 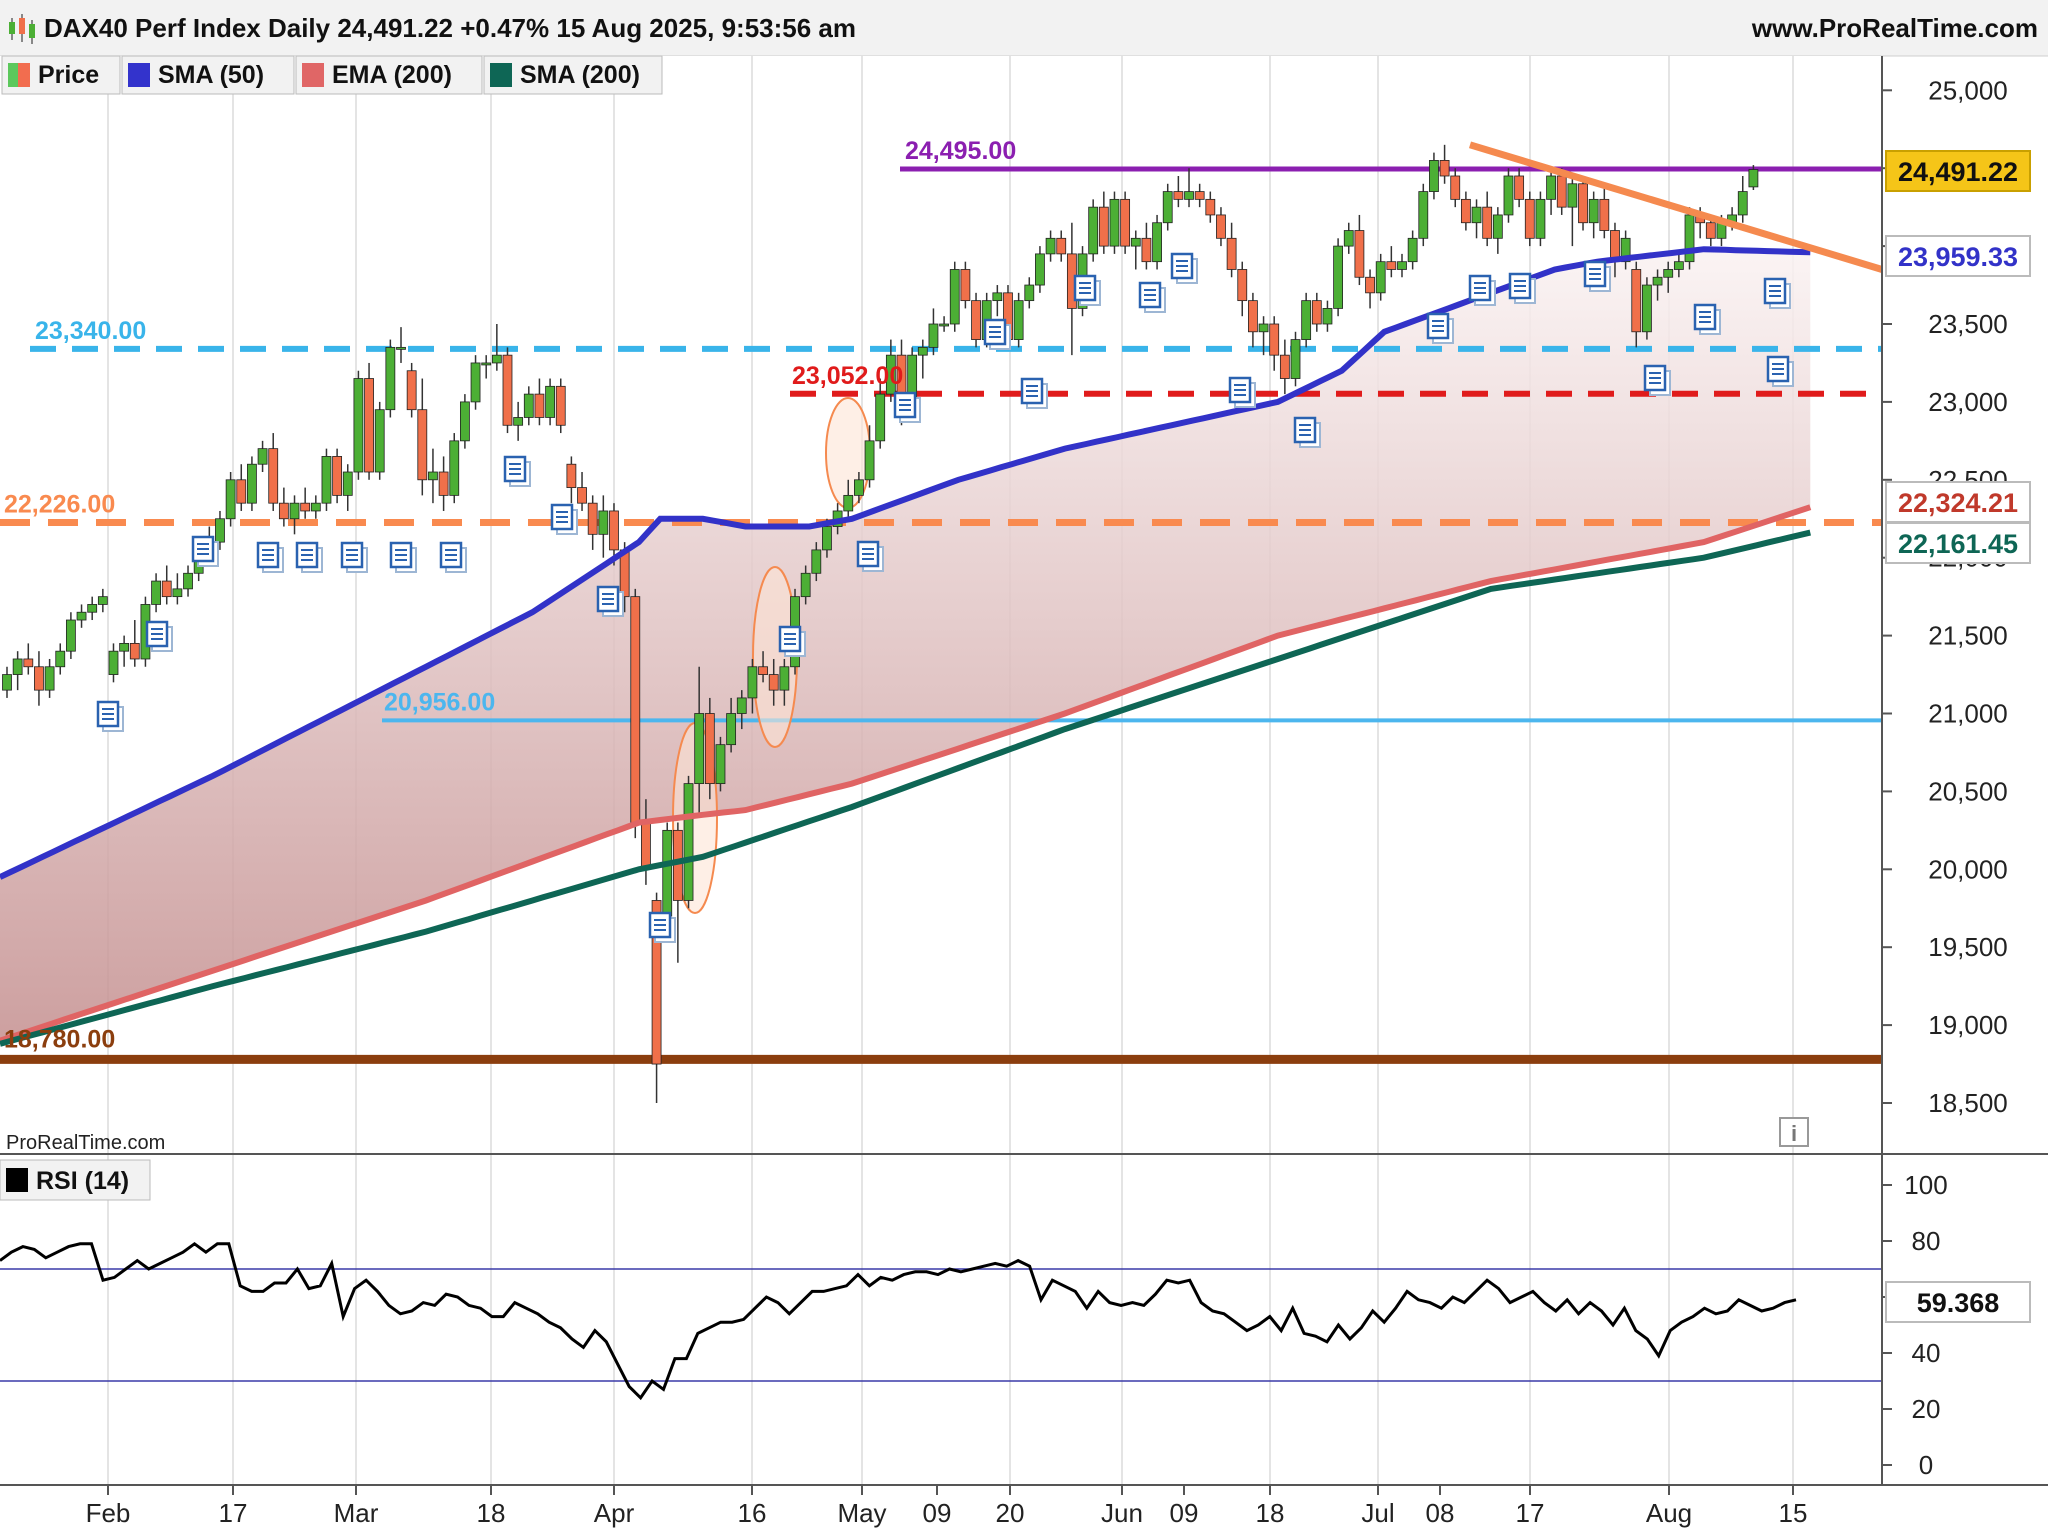 I want to click on sma200-tag: 22,161.45, so click(x=1958, y=543).